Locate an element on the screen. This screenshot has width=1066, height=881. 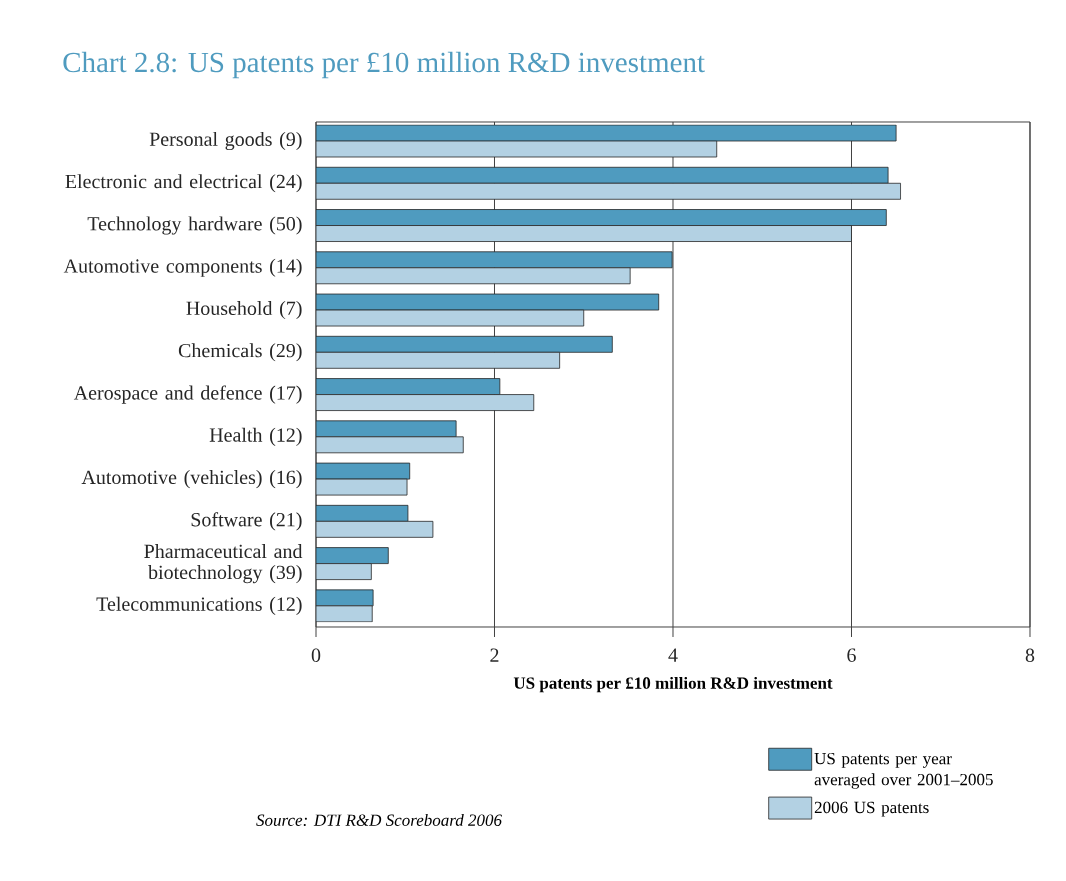
x-tick-label: 6 is located at coordinates (851, 655).